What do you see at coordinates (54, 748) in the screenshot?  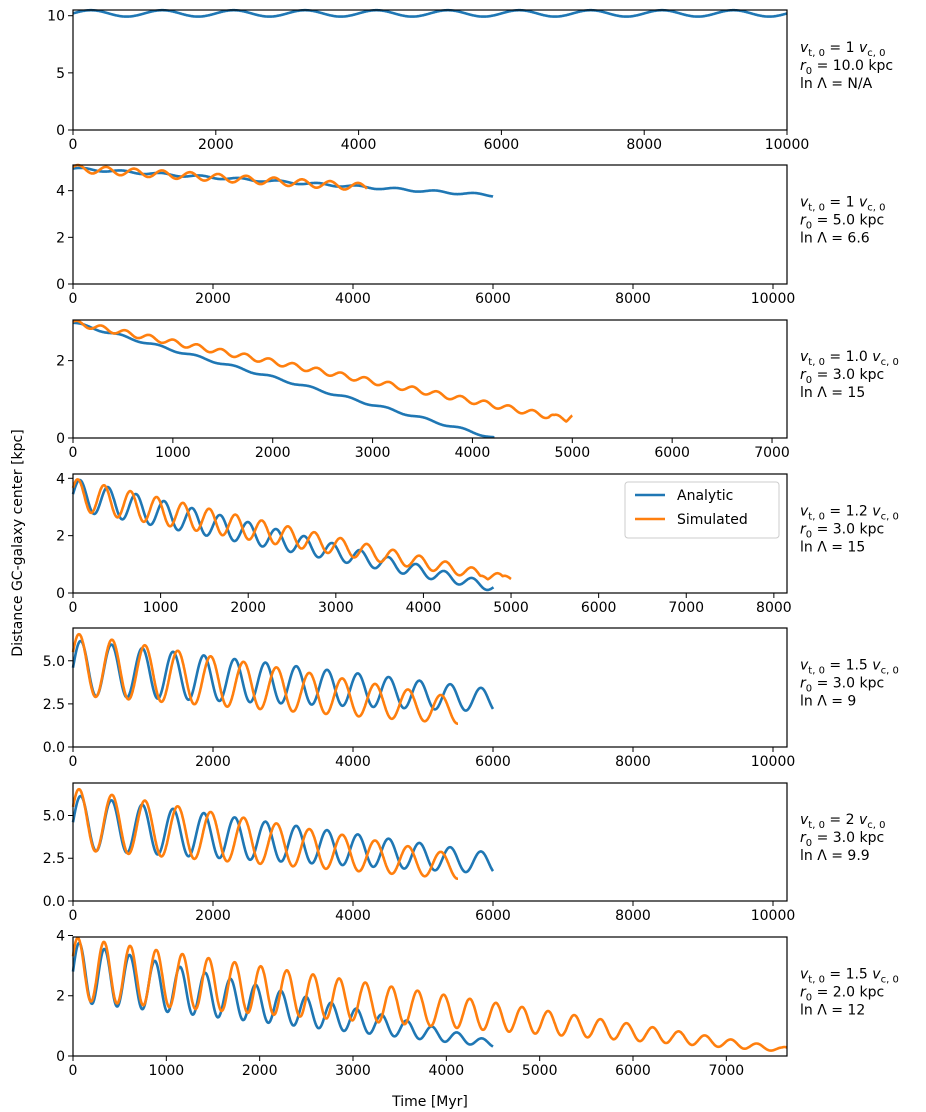 I see `y-tick-label: 0.0` at bounding box center [54, 748].